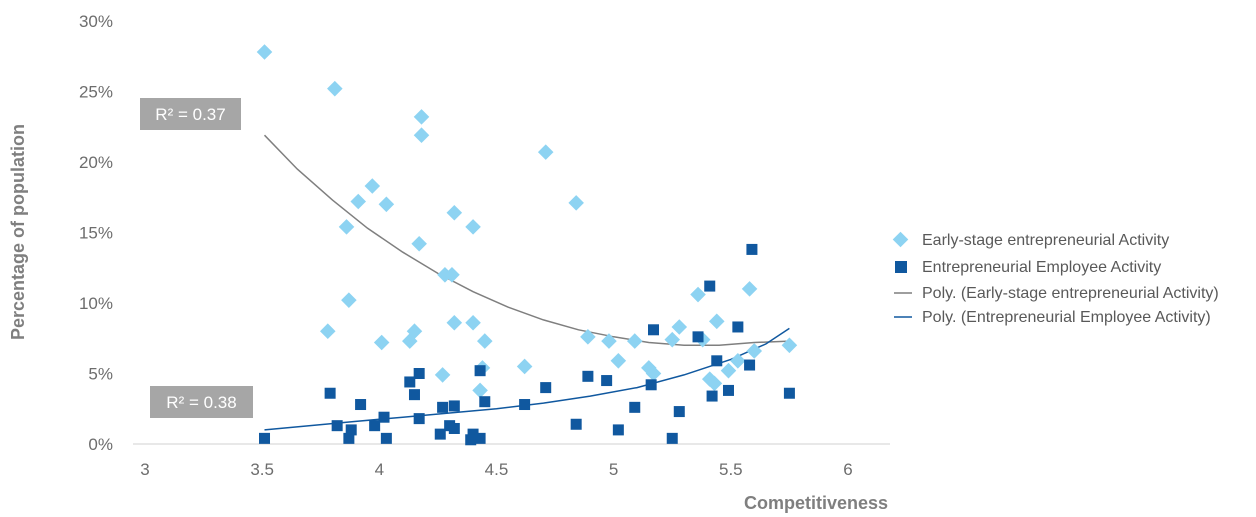  What do you see at coordinates (1045, 240) in the screenshot?
I see `legend-label-early-stage: Early-stage entrepreneurial Activity` at bounding box center [1045, 240].